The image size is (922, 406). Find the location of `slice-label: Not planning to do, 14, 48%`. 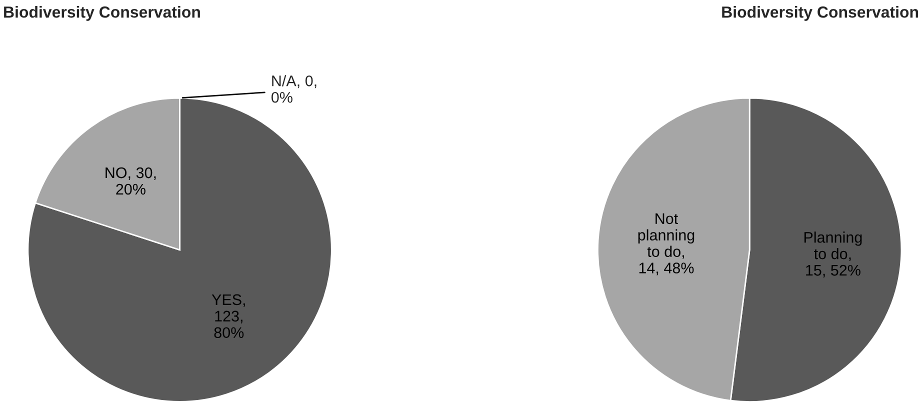

slice-label: Not planning to do, 14, 48% is located at coordinates (666, 244).